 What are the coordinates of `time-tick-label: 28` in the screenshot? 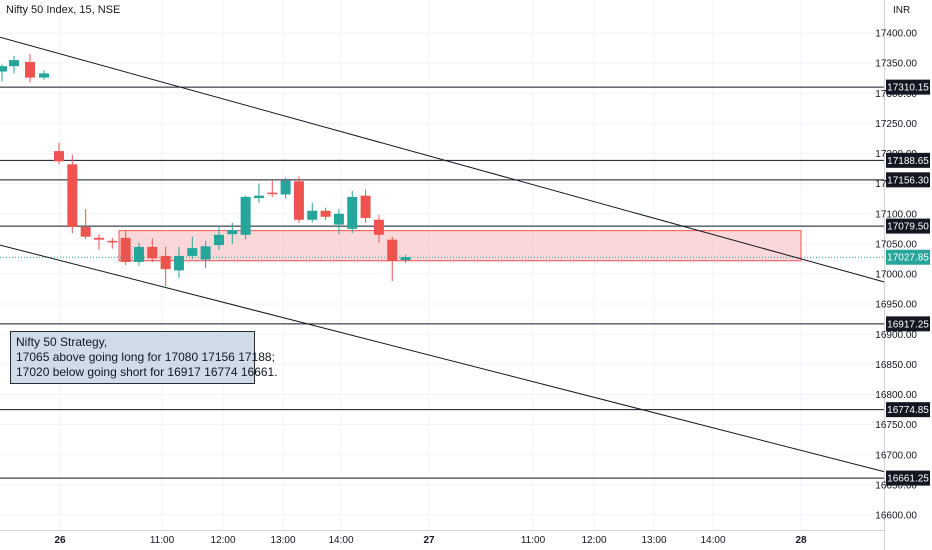 It's located at (801, 540).